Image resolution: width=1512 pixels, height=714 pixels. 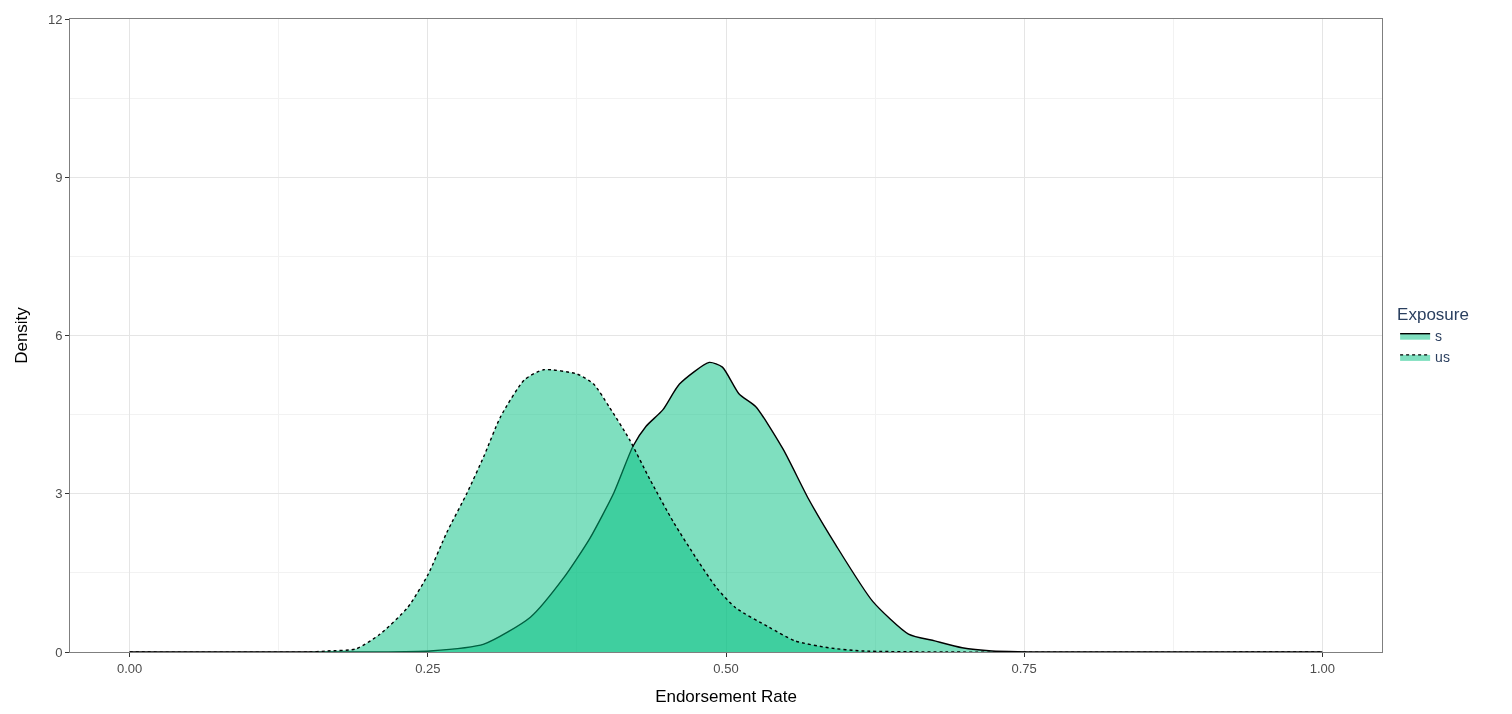 I want to click on x-axis-title: Endorsement Rate, so click(x=726, y=696).